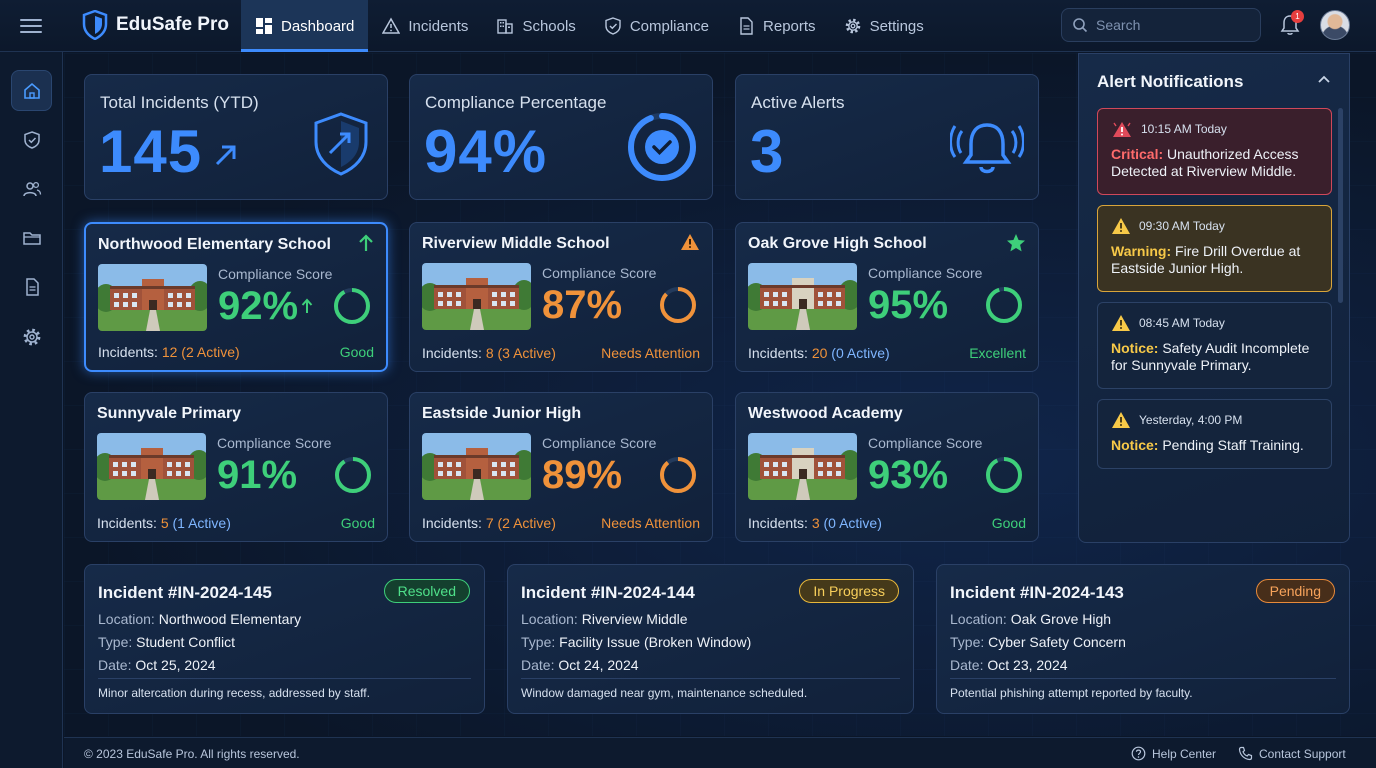 This screenshot has height=768, width=1376. I want to click on school-name: Westwood Academy, so click(825, 413).